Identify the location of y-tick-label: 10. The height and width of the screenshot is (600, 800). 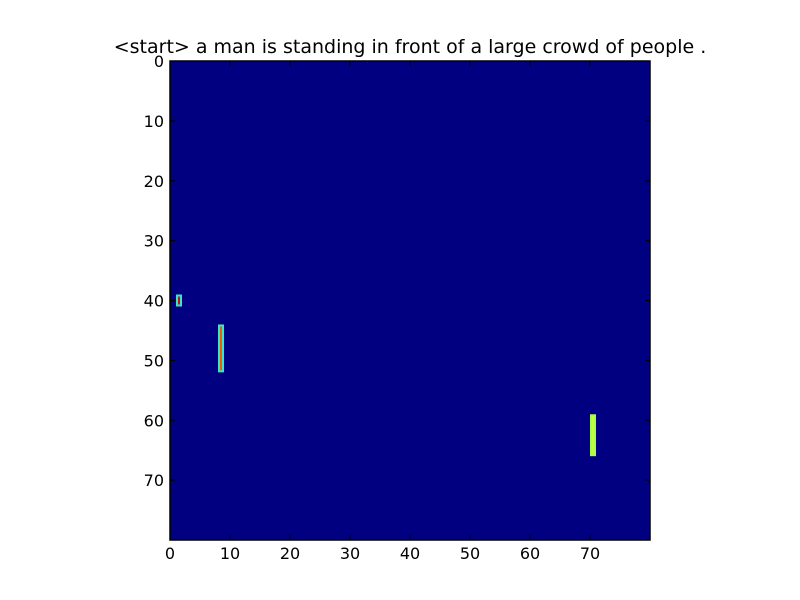
(154, 121).